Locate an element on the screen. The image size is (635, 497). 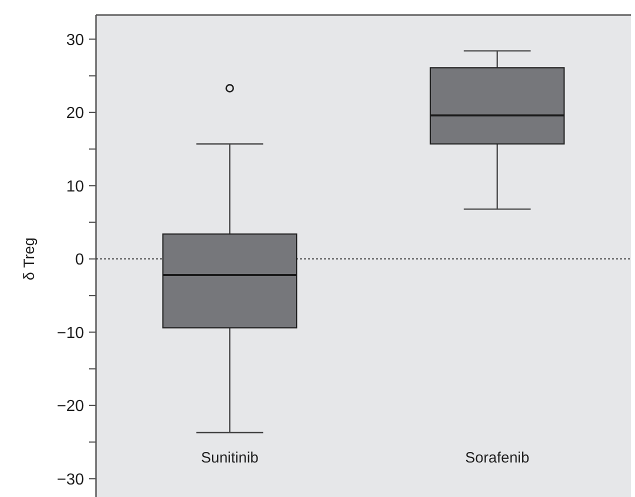
y-tick-label: 30 is located at coordinates (75, 40).